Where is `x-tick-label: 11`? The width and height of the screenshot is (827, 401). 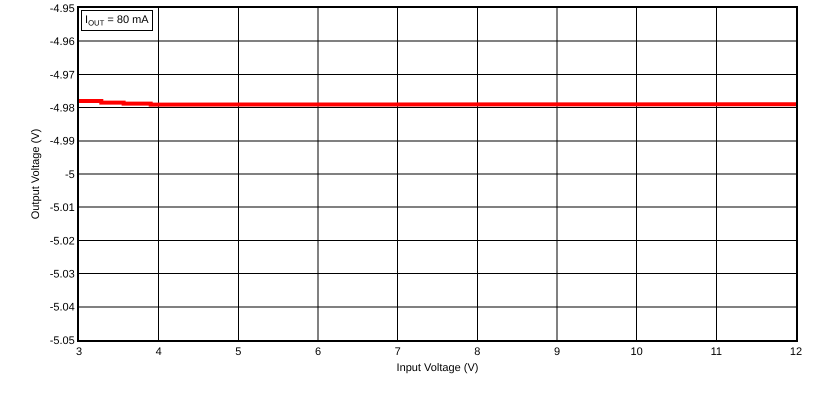
x-tick-label: 11 is located at coordinates (716, 352).